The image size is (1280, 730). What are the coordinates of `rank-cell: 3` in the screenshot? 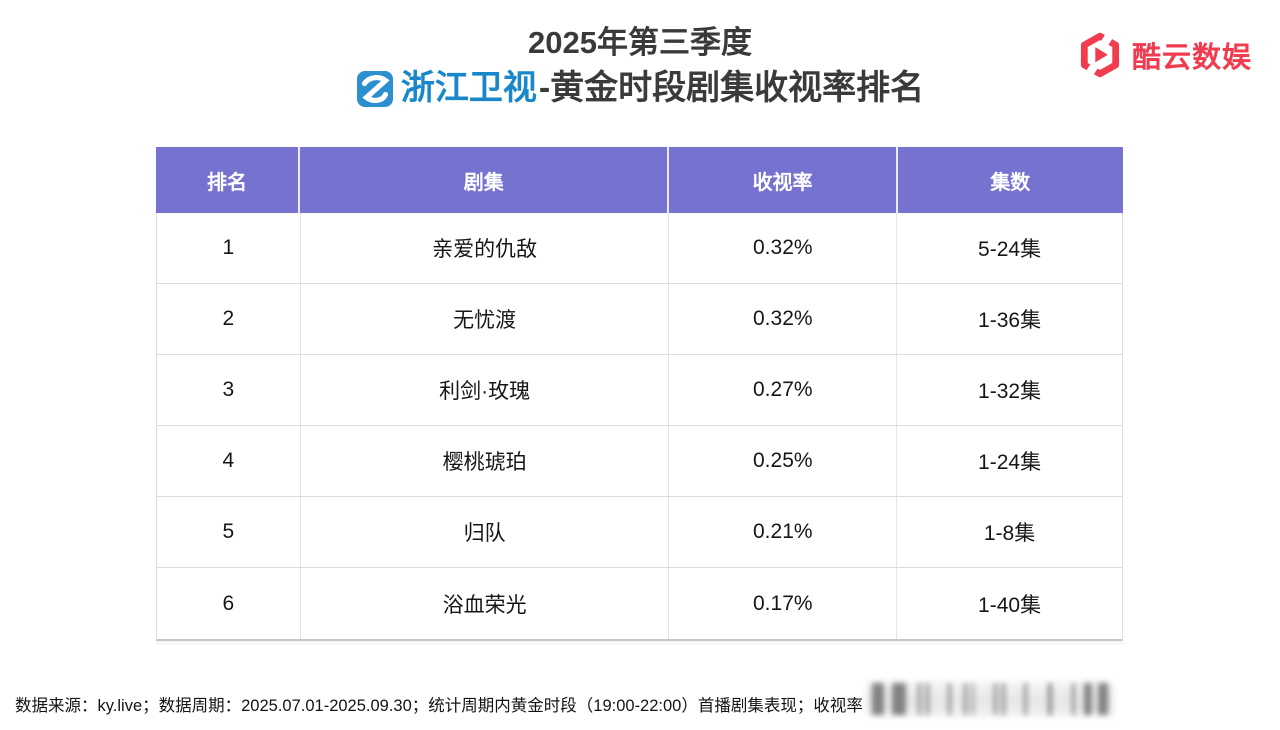 It's located at (229, 390).